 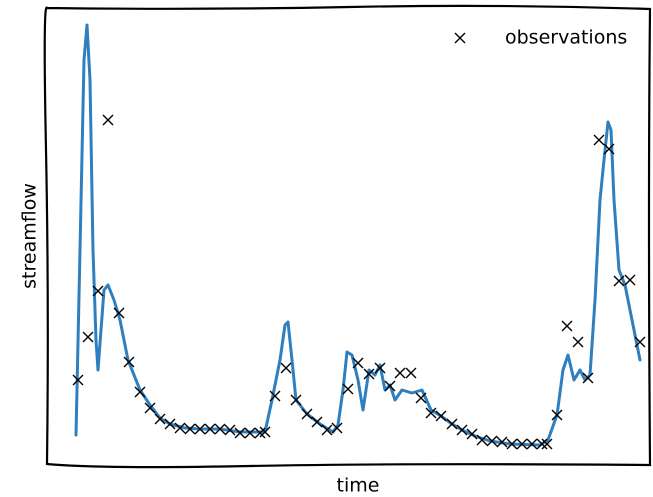 I want to click on x-axis-label: time, so click(x=358, y=486).